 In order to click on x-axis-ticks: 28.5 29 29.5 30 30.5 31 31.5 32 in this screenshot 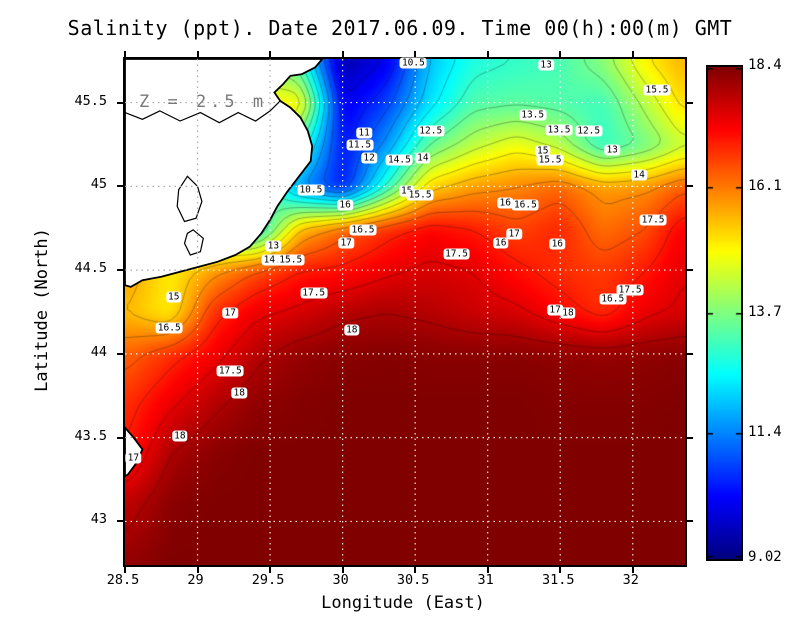, I will do `click(395, 581)`.